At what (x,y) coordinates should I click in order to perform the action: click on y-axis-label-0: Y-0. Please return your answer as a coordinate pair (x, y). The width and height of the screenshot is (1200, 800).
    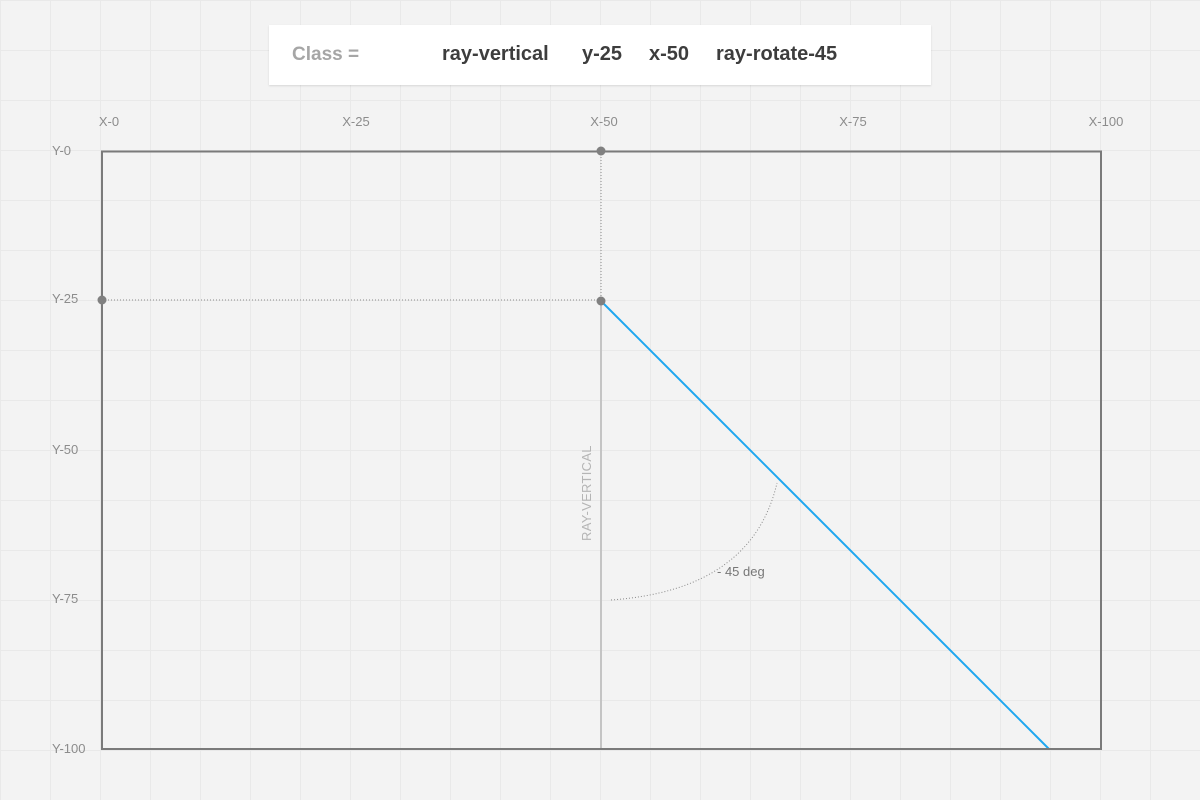
    Looking at the image, I should click on (61, 150).